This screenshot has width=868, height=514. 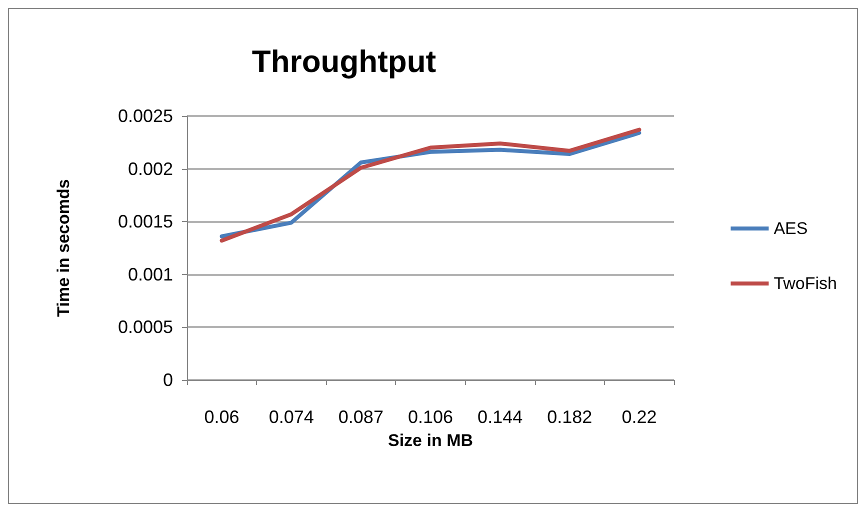 I want to click on y-tick-label: 0.002, so click(x=150, y=168).